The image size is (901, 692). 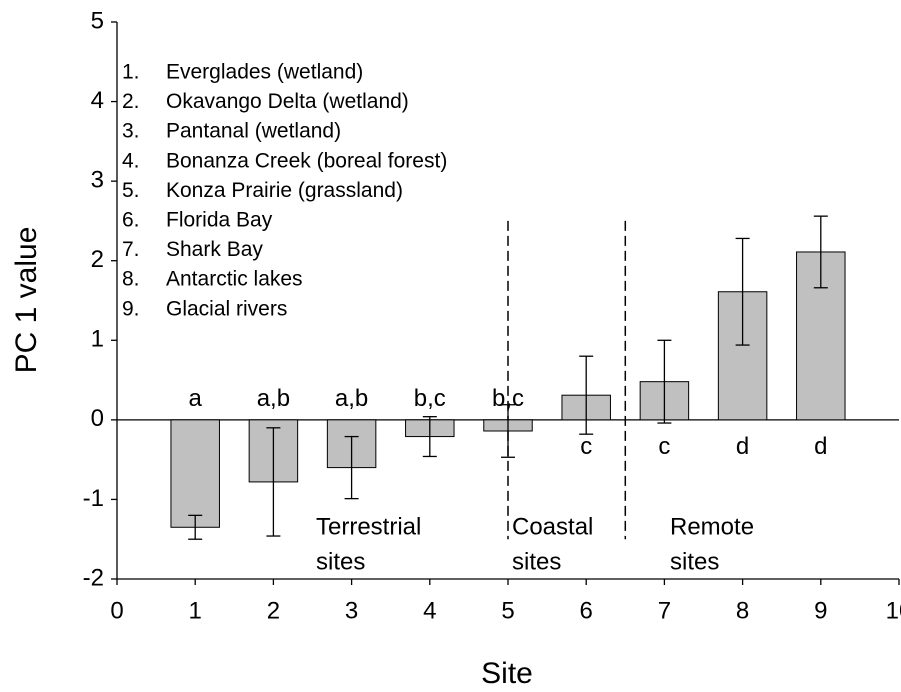 What do you see at coordinates (131, 131) in the screenshot?
I see `key-number: 3.` at bounding box center [131, 131].